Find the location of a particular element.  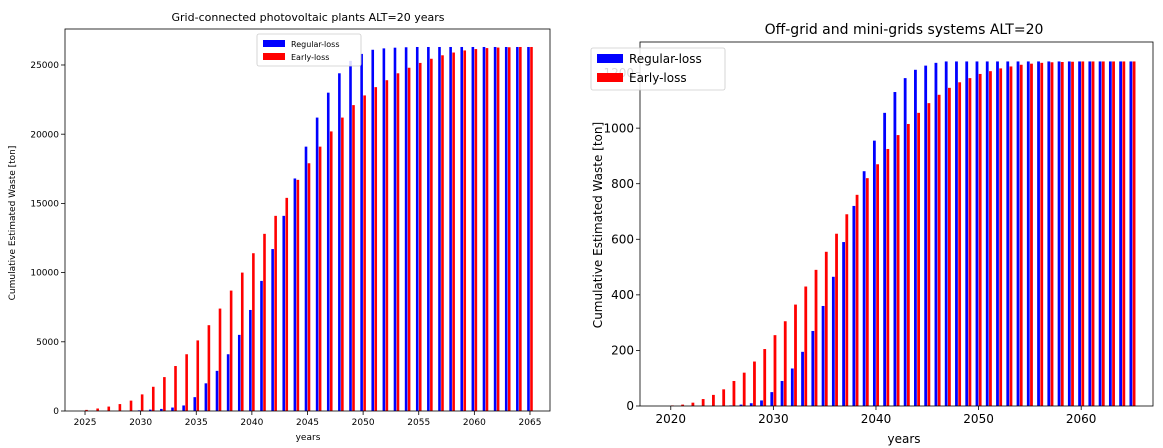

bar-regular-loss-2027 is located at coordinates (741, 405).